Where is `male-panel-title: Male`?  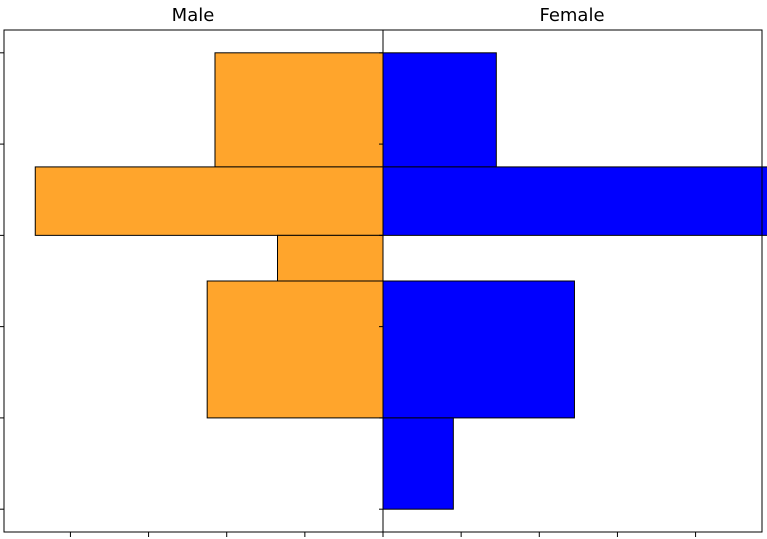
male-panel-title: Male is located at coordinates (193, 15).